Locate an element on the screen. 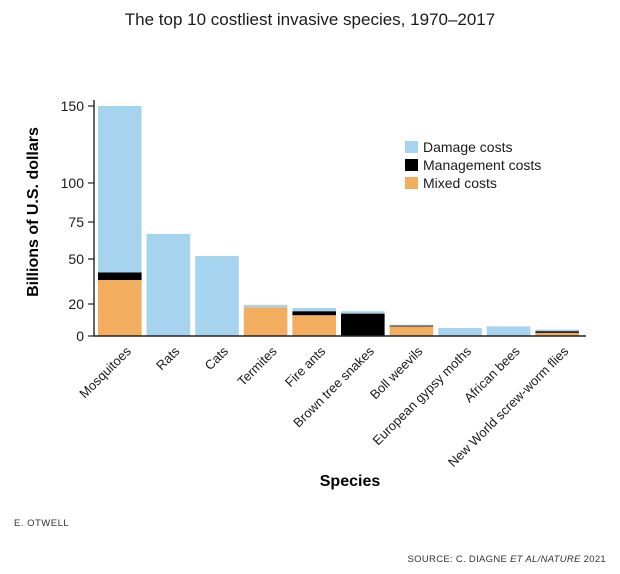 This screenshot has width=620, height=574. y-tick-label: 20 is located at coordinates (76, 304).